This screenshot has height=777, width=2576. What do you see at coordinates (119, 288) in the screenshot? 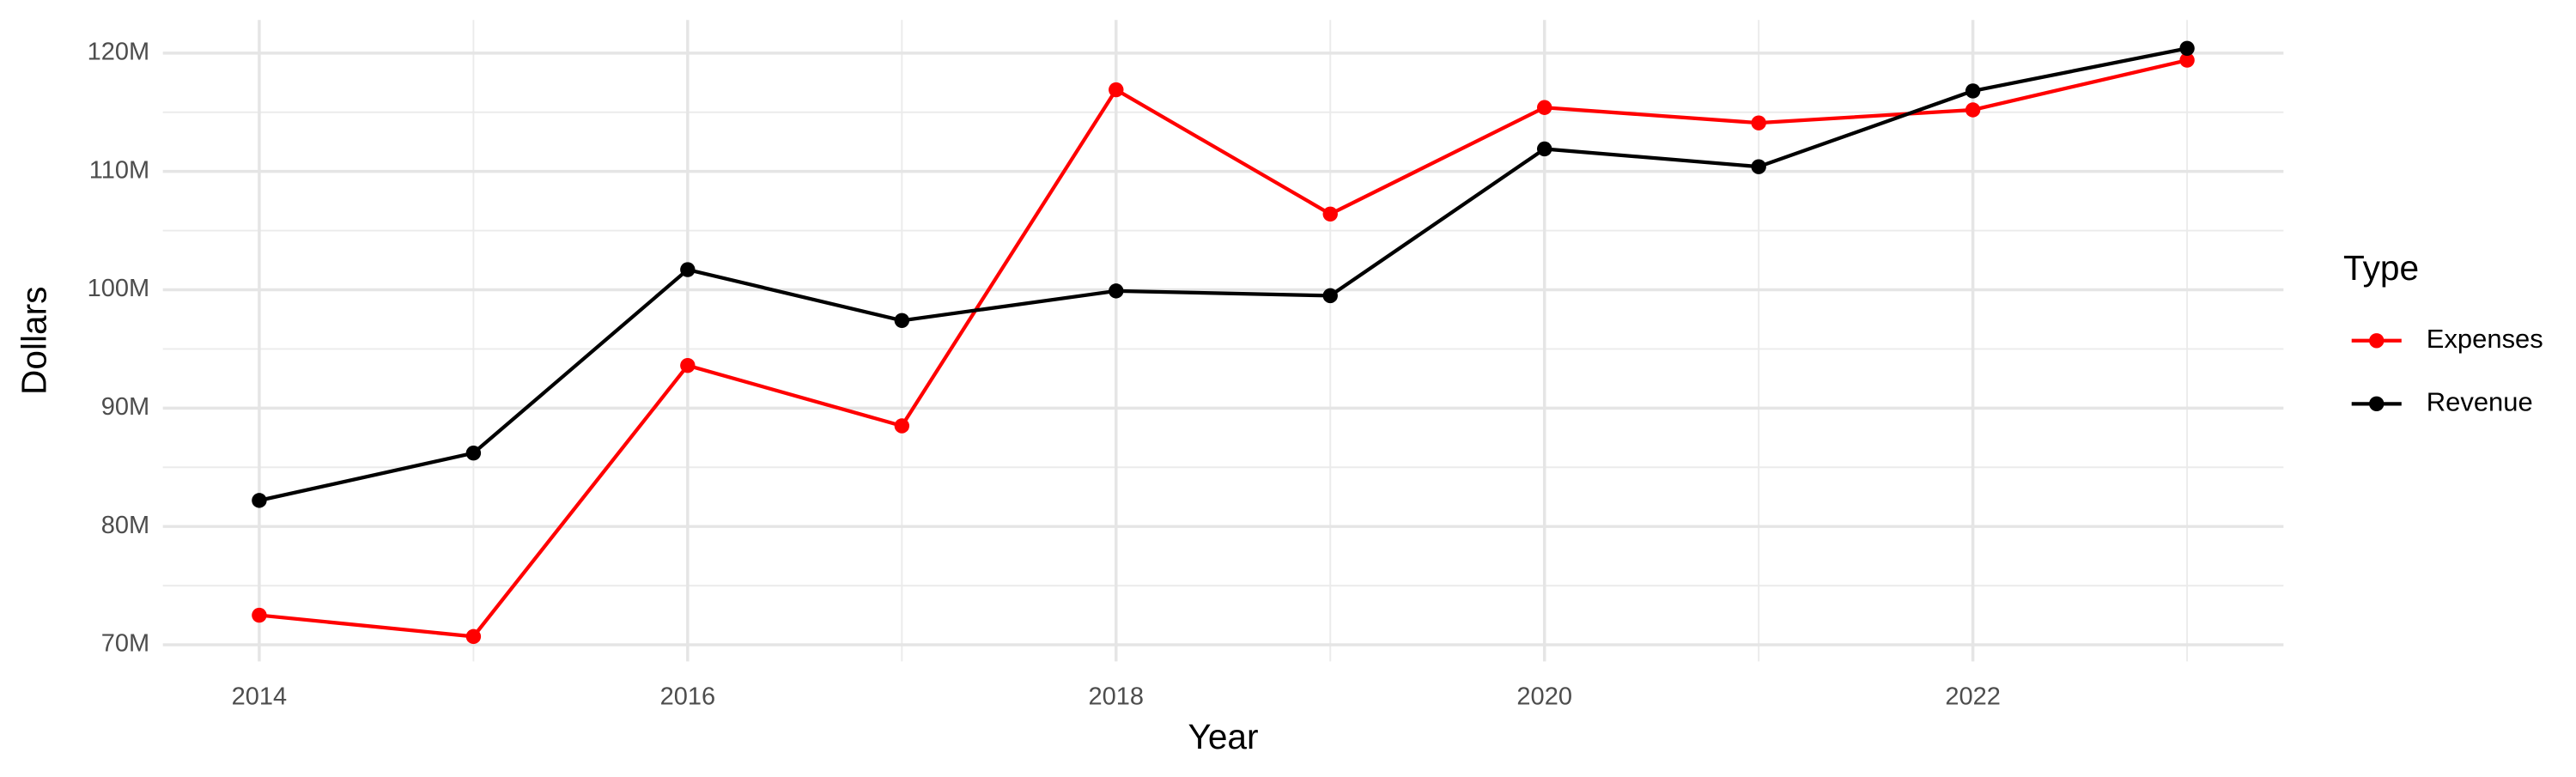
I see `y-tick-label: 100M` at bounding box center [119, 288].